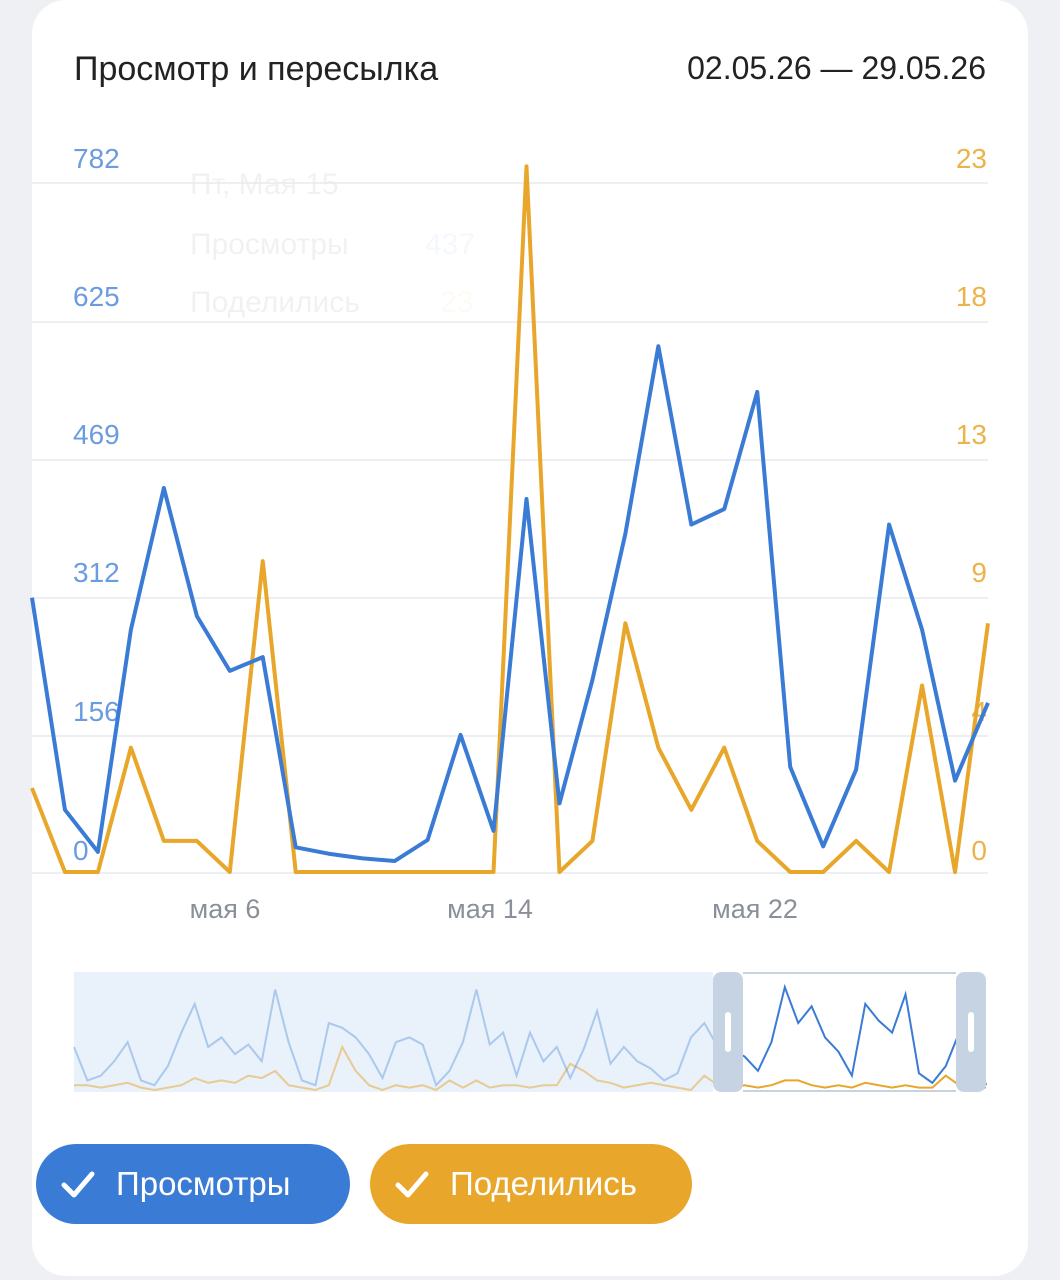  I want to click on overview-window, so click(849, 1032).